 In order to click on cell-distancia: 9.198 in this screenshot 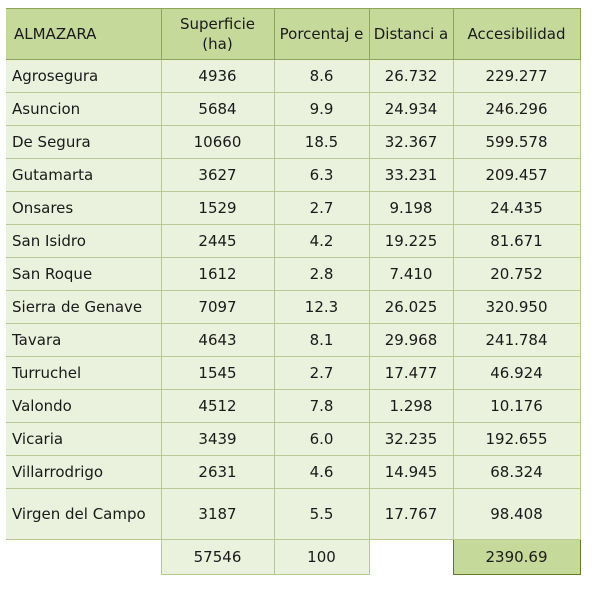, I will do `click(411, 208)`.